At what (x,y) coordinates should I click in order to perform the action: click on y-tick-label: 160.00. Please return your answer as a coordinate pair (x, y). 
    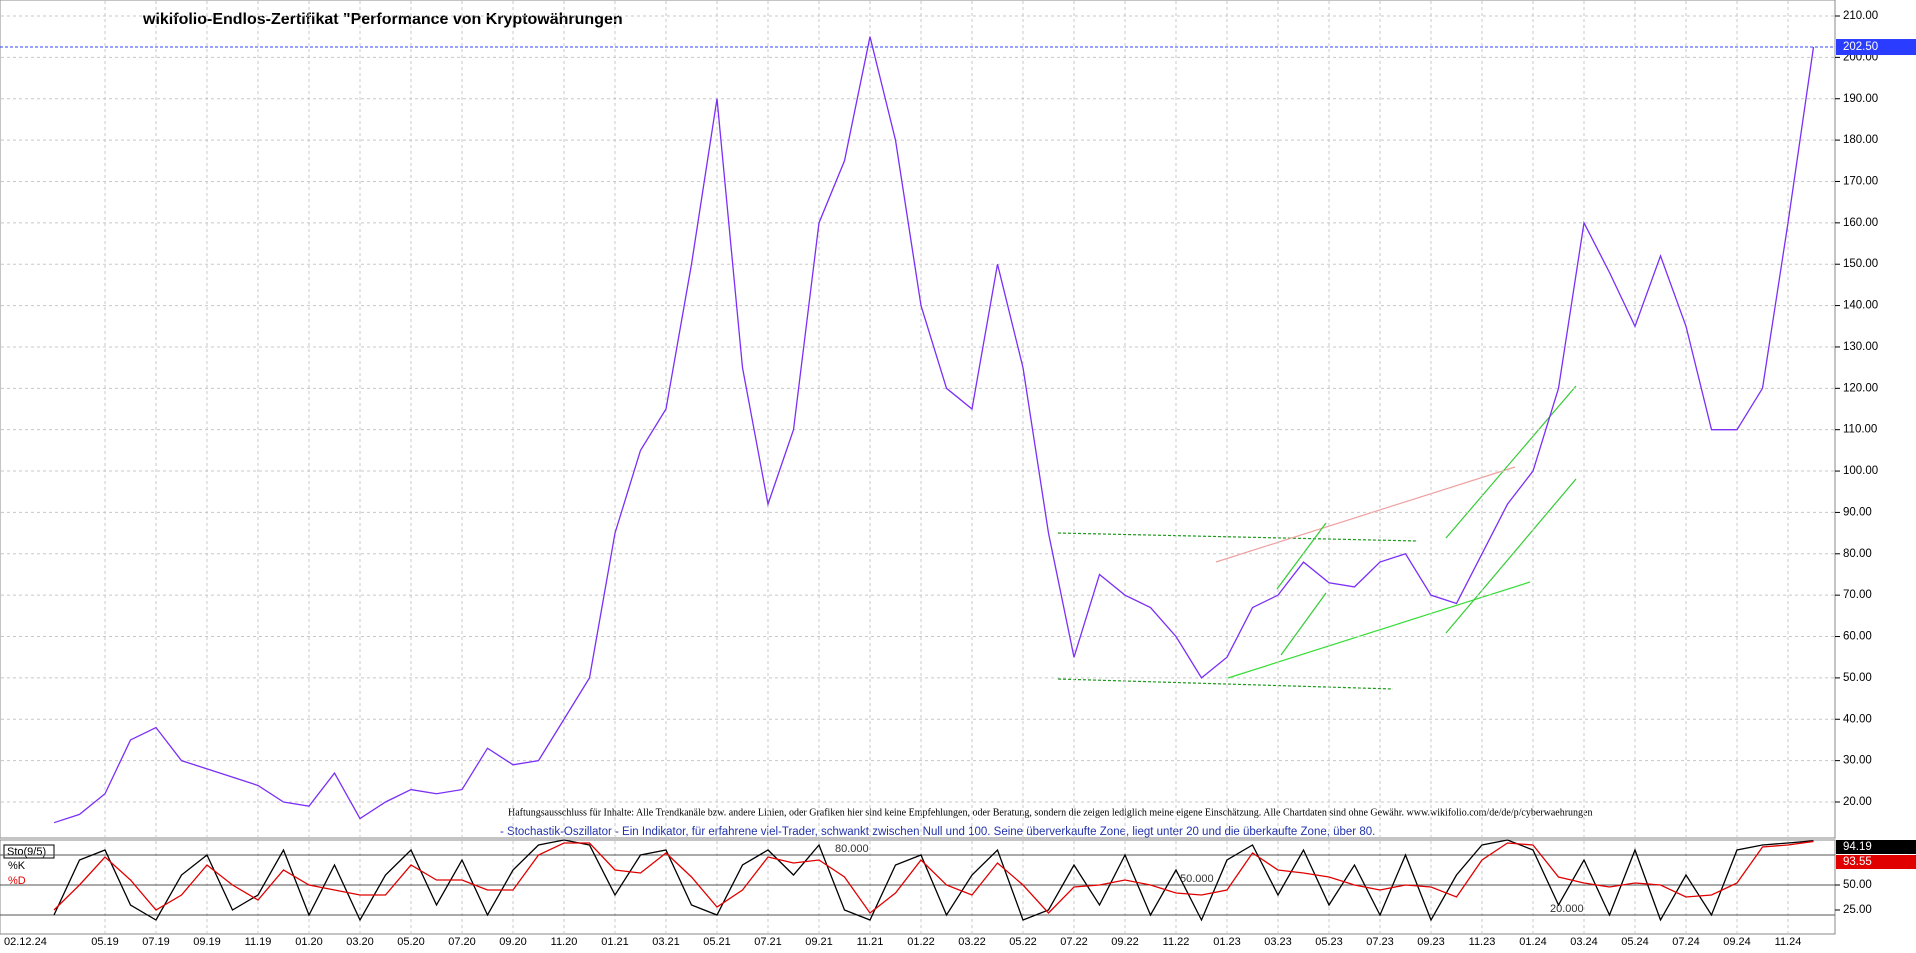
    Looking at the image, I should click on (1860, 223).